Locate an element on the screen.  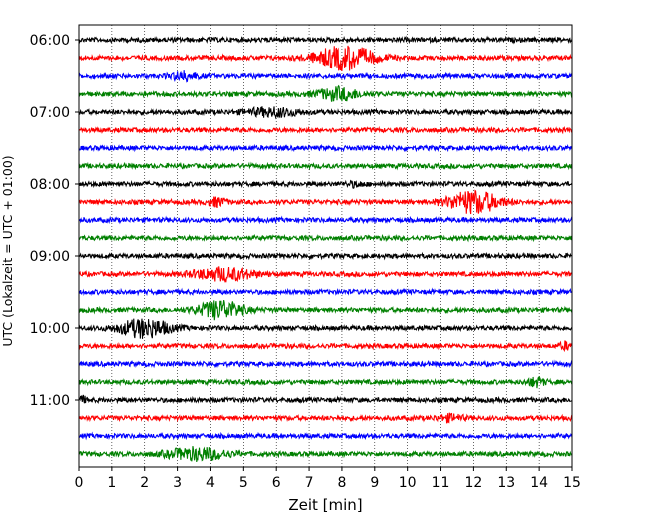
x-tick-label: 2 is located at coordinates (144, 483).